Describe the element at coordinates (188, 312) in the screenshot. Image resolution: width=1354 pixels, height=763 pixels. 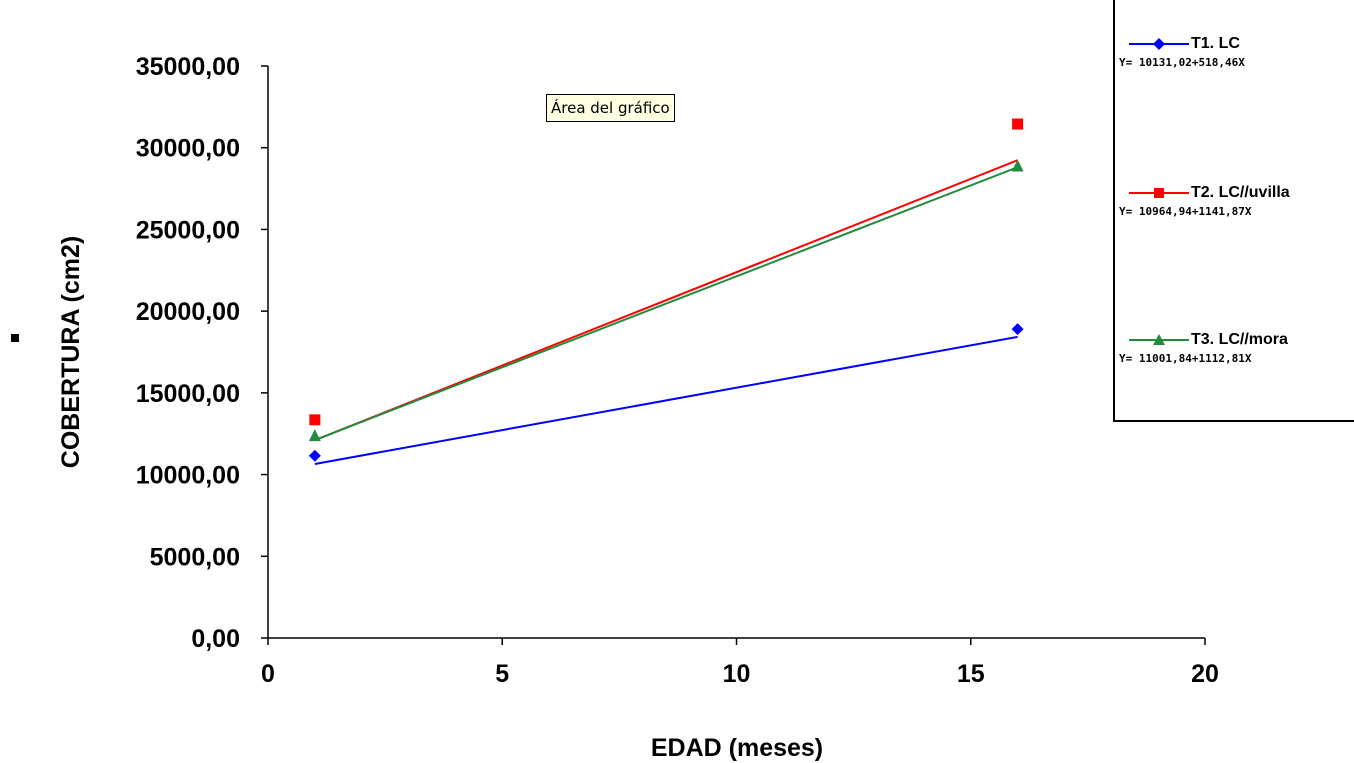
I see `y-tick-label: 20000,00` at that location.